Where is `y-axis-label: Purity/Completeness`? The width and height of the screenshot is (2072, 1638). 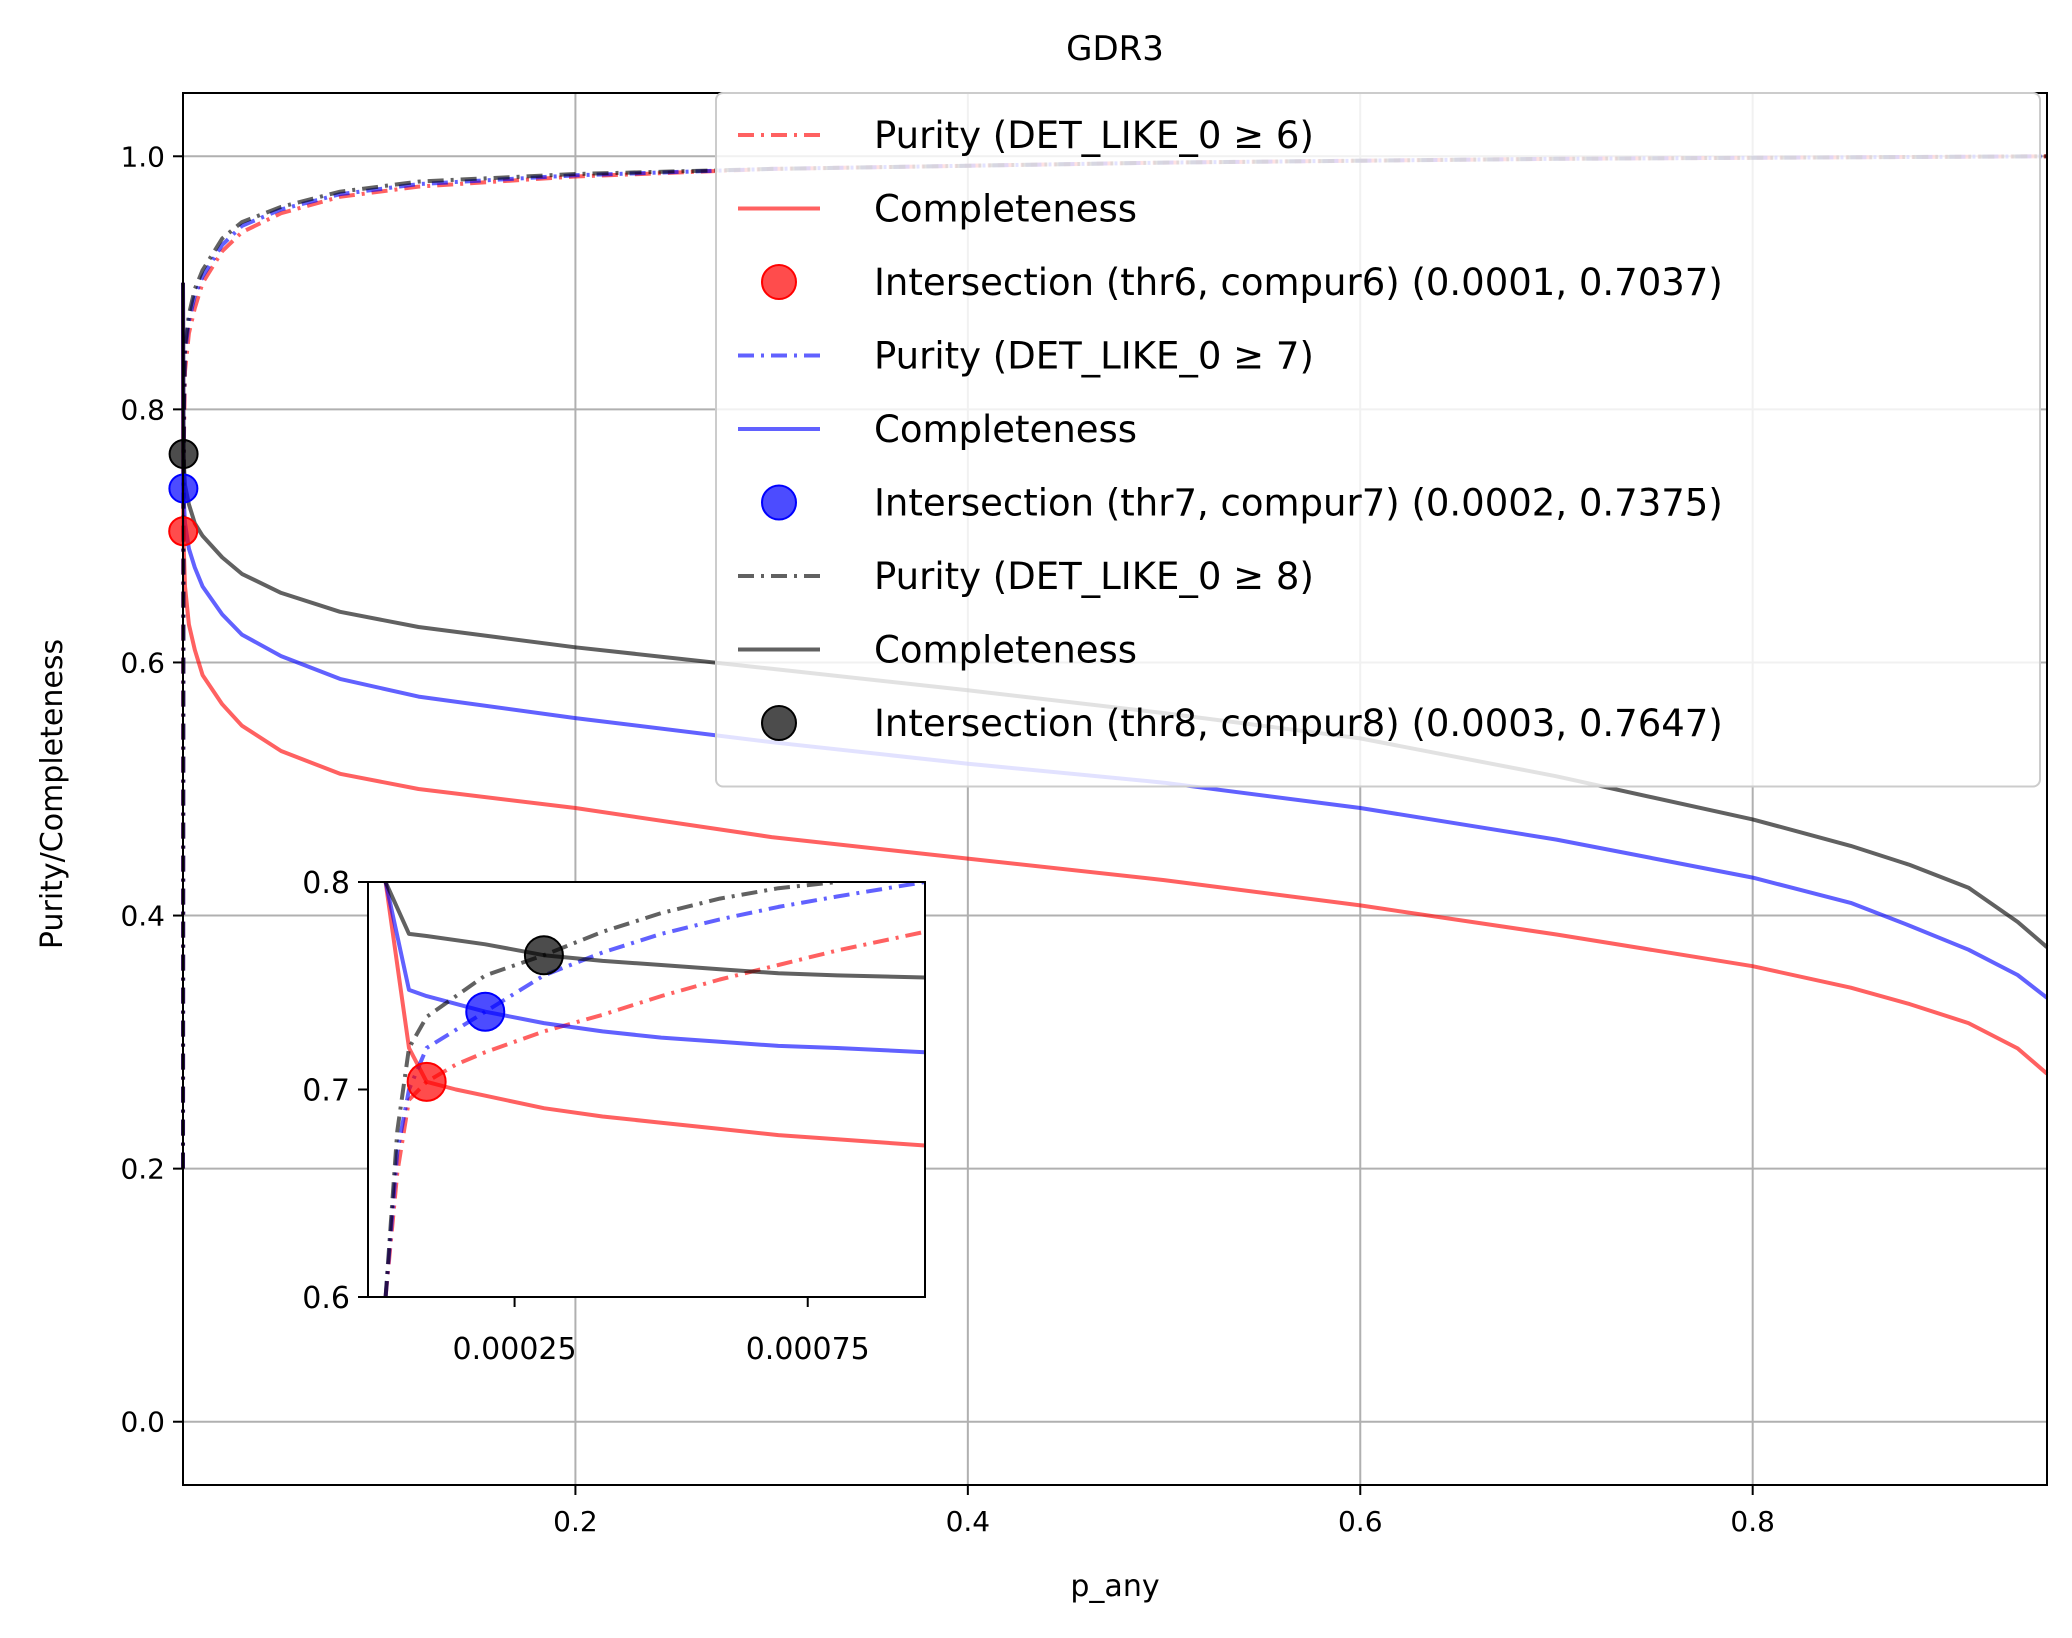
y-axis-label: Purity/Completeness is located at coordinates (52, 794).